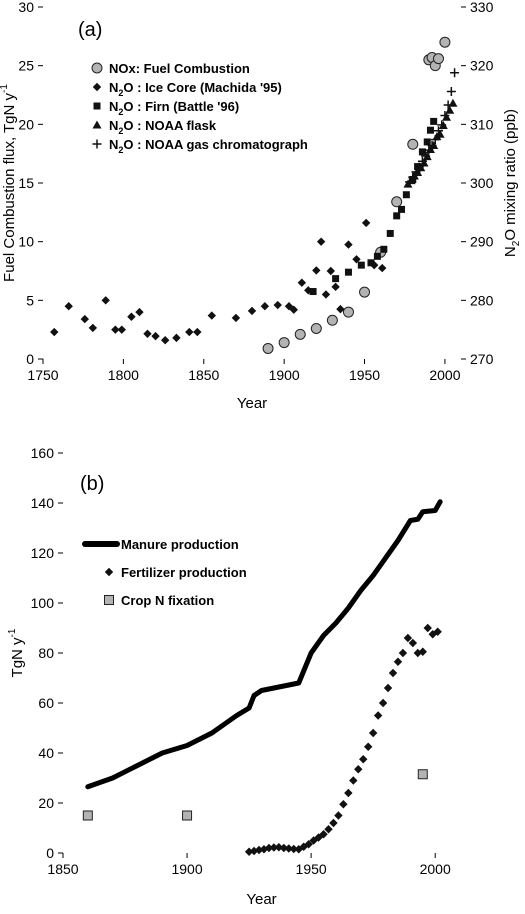  Describe the element at coordinates (109, 600) in the screenshot. I see `legend-symbol-square-gray` at that location.